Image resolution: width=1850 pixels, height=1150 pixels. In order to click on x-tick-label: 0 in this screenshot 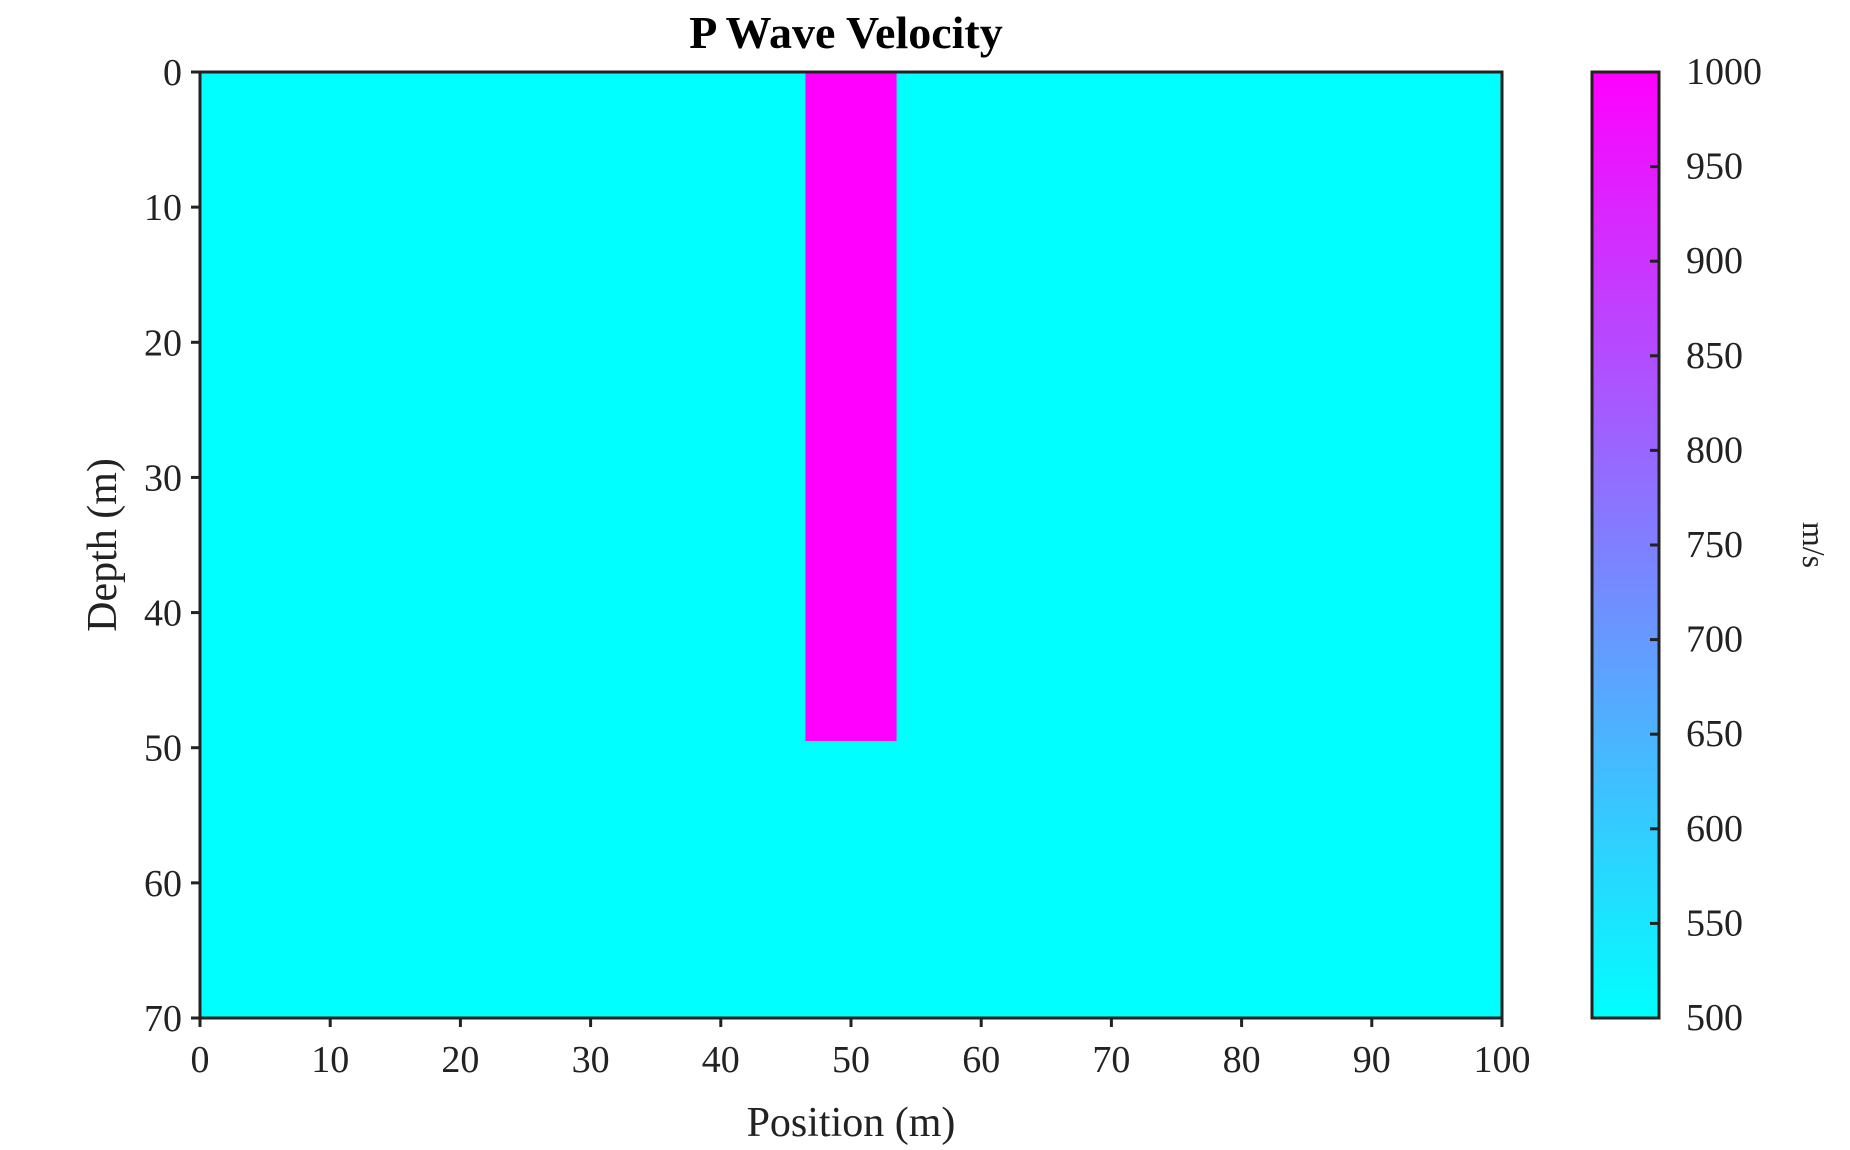, I will do `click(200, 1060)`.